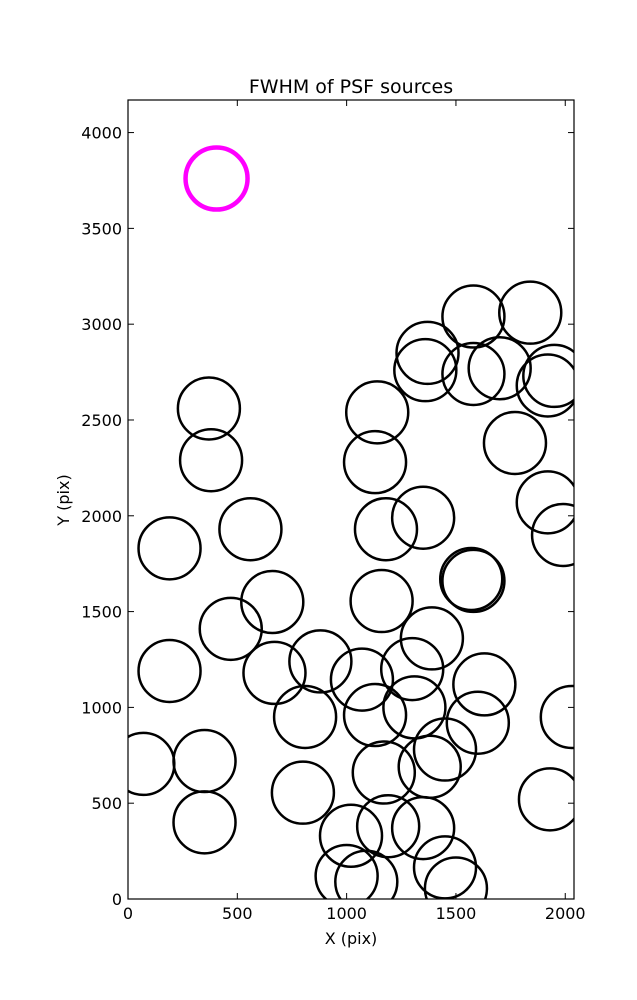 This screenshot has height=1000, width=637. I want to click on y-tick-label: 4000, so click(101, 133).